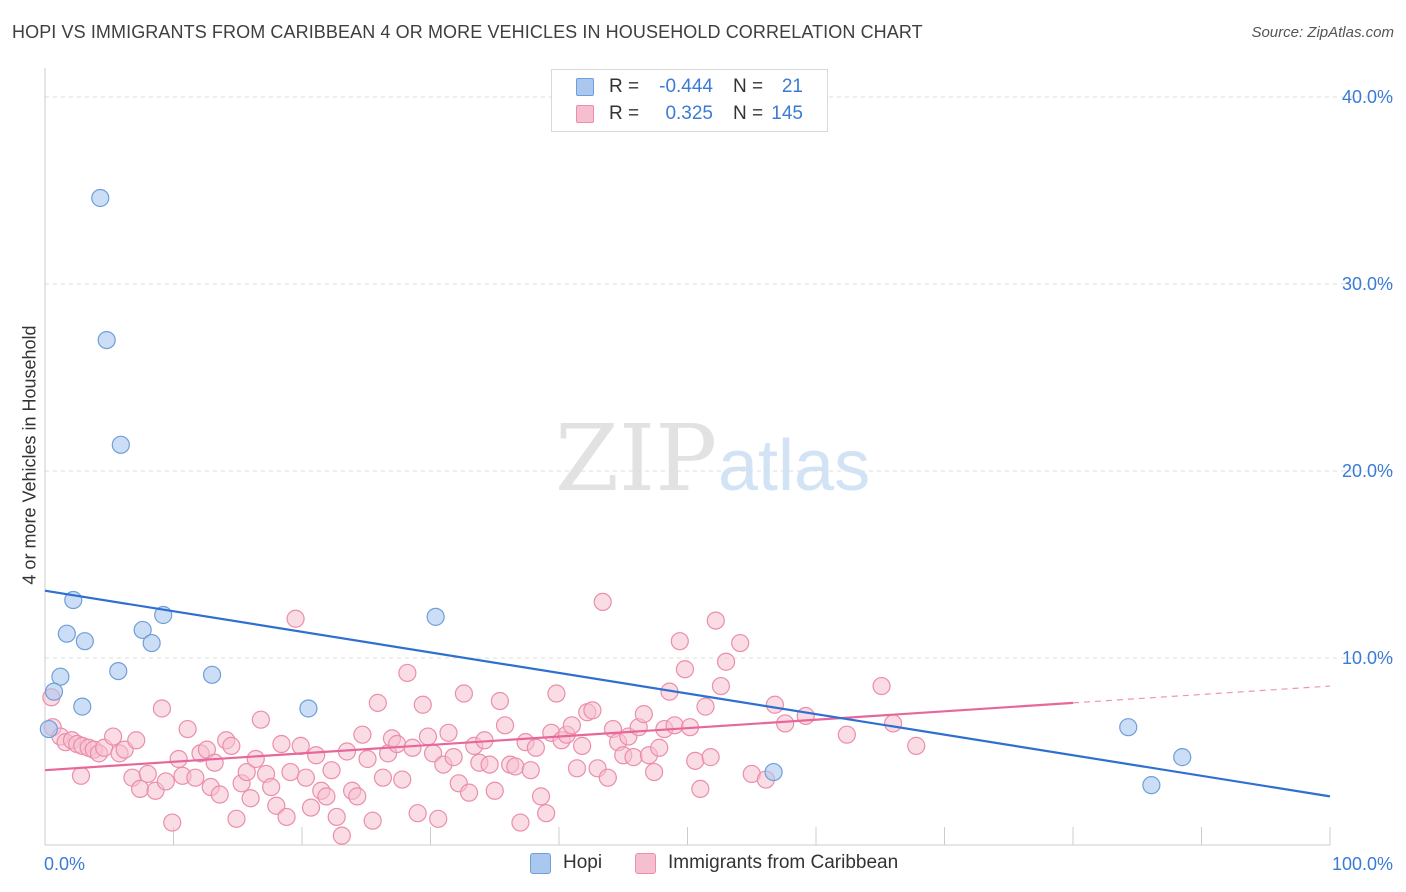 The image size is (1406, 892). Describe the element at coordinates (792, 86) in the screenshot. I see `legend-n-value: 21` at that location.